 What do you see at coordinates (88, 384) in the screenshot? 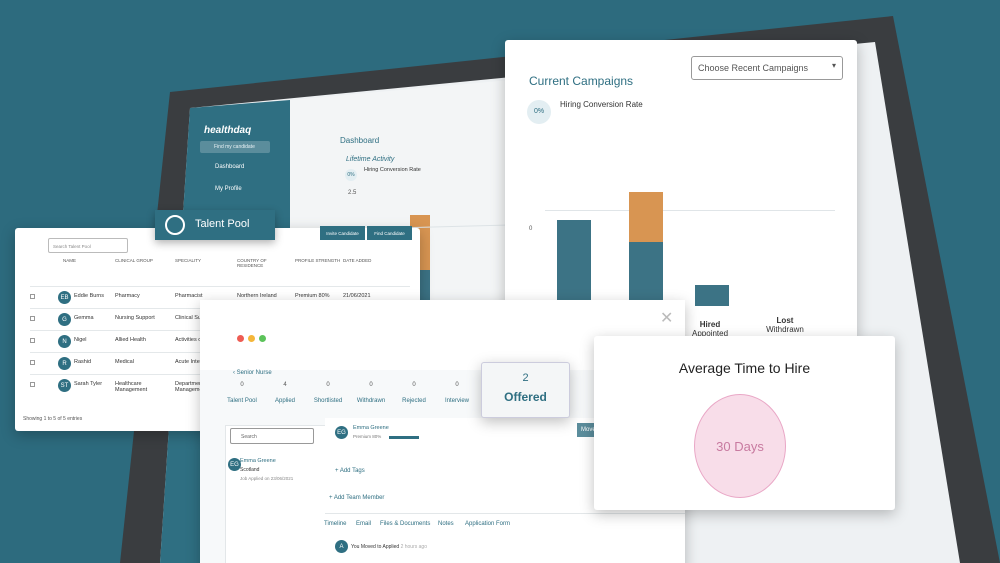
I see `table-cell: Sarah Tyler` at bounding box center [88, 384].